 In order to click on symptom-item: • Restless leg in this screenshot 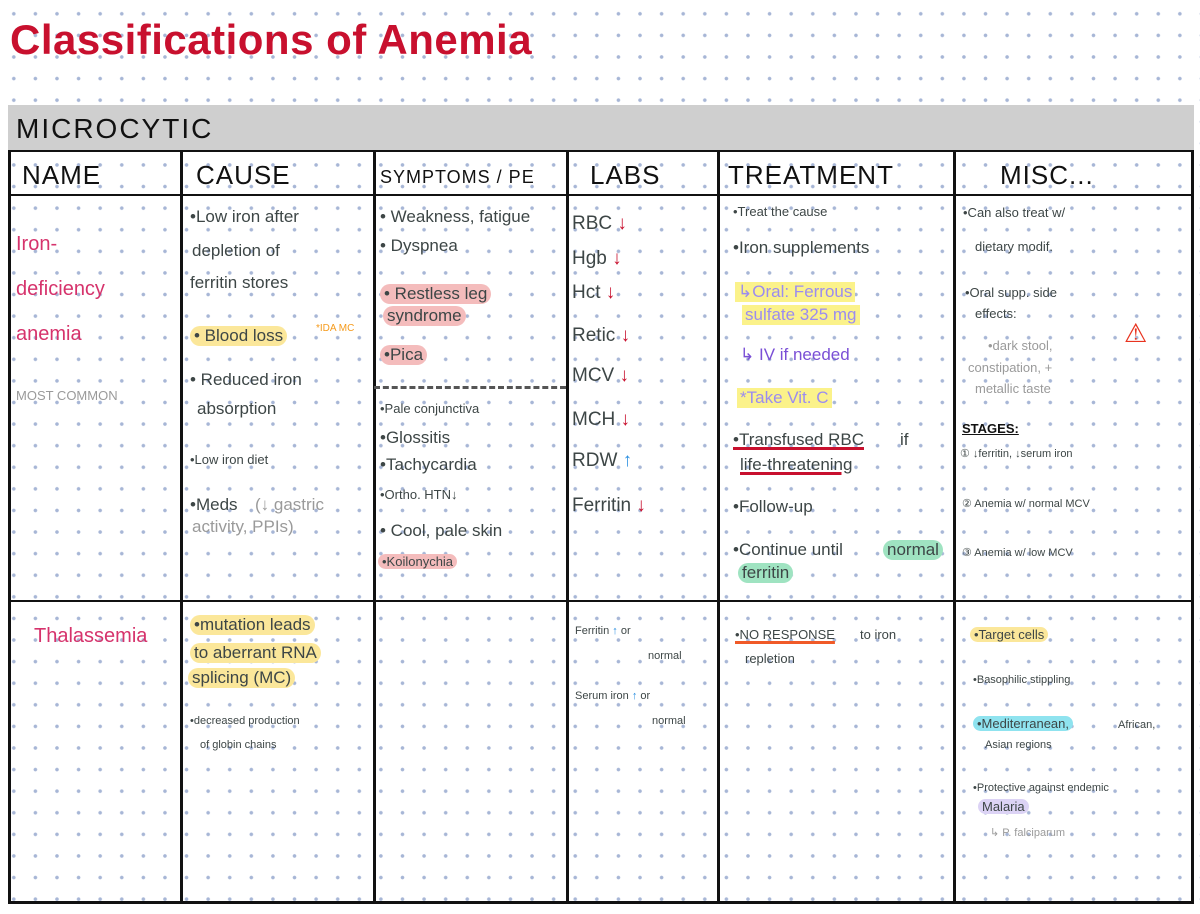, I will do `click(436, 294)`.